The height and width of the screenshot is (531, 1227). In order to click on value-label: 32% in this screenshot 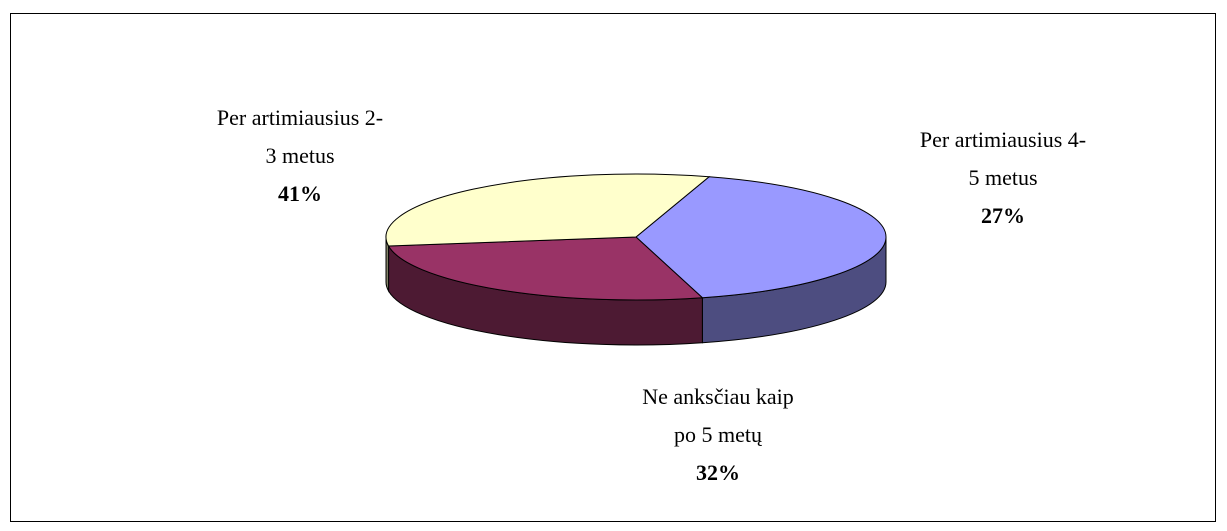, I will do `click(718, 472)`.